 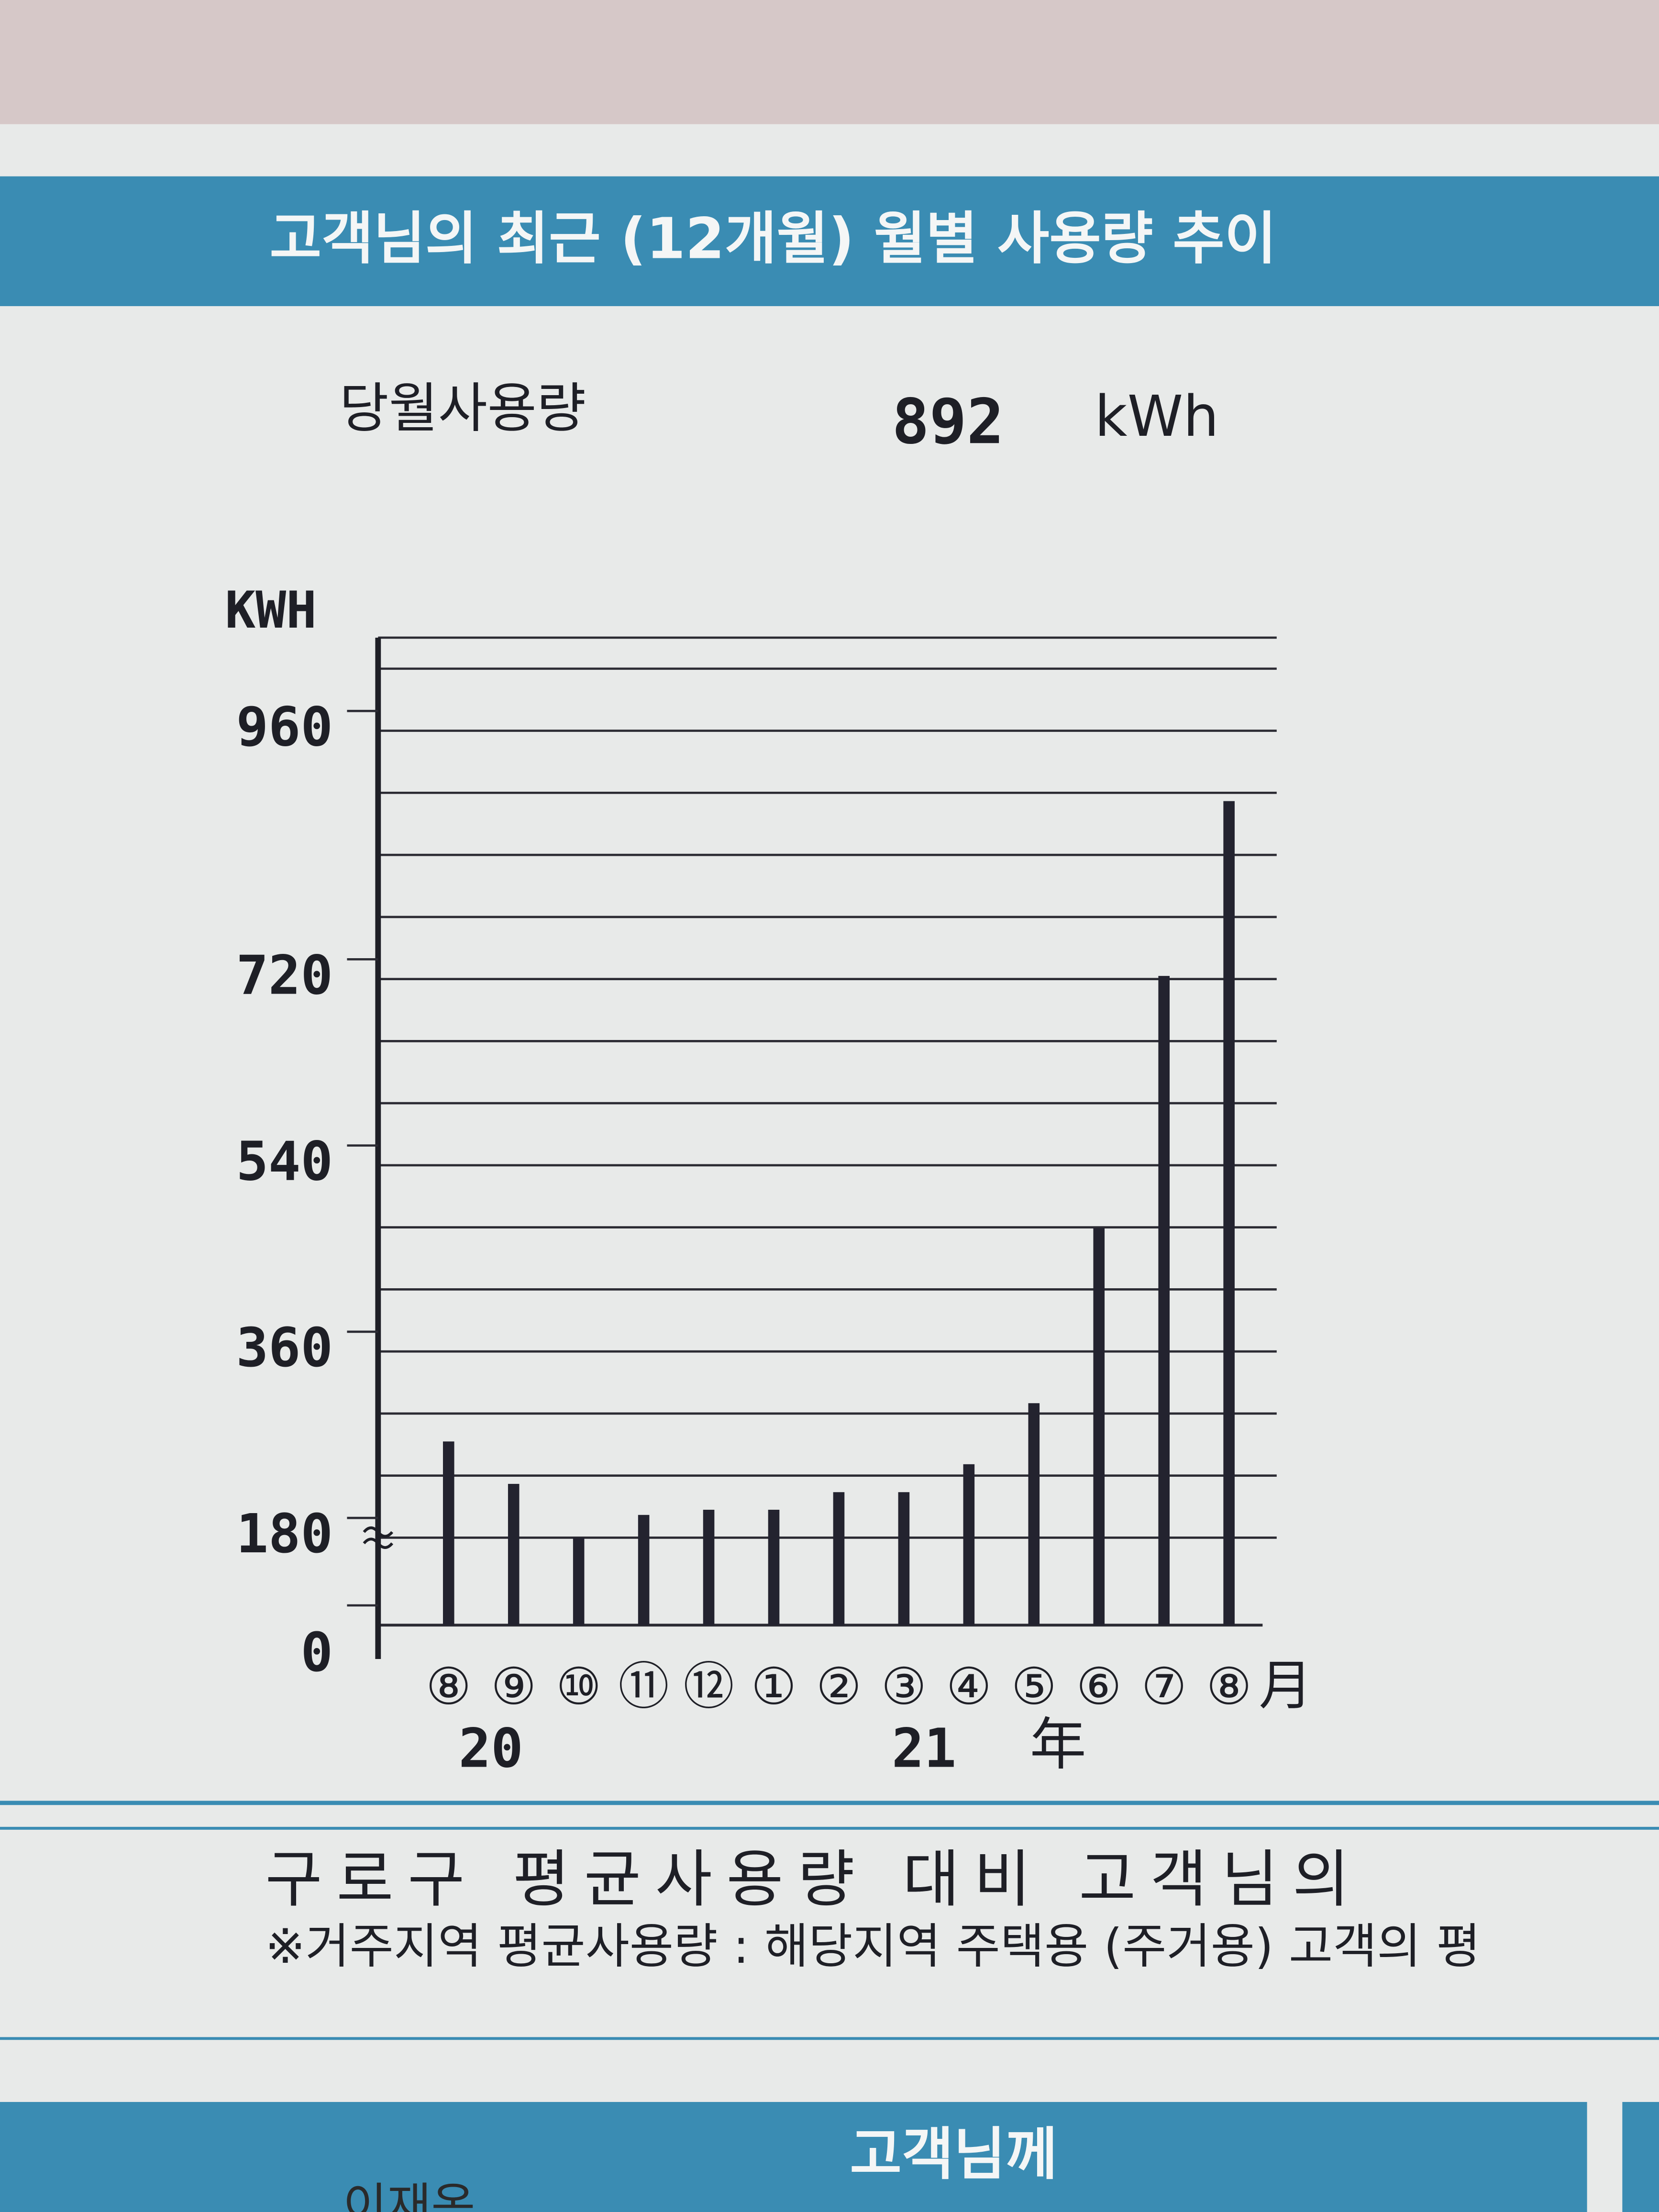 What do you see at coordinates (1157, 416) in the screenshot?
I see `usage-unit: kWh` at bounding box center [1157, 416].